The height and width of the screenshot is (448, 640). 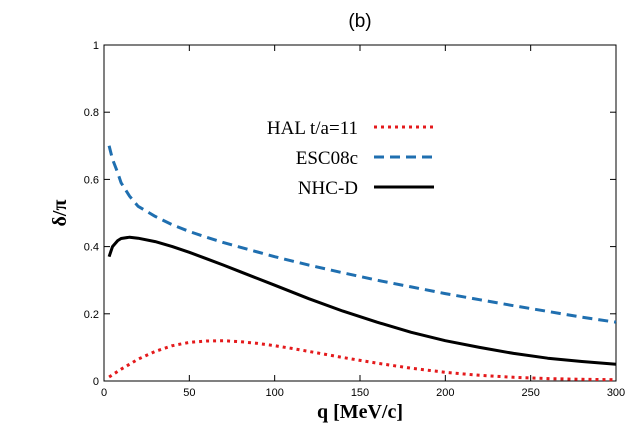 I want to click on legend-label-esc08c: ESC08c, so click(x=327, y=158).